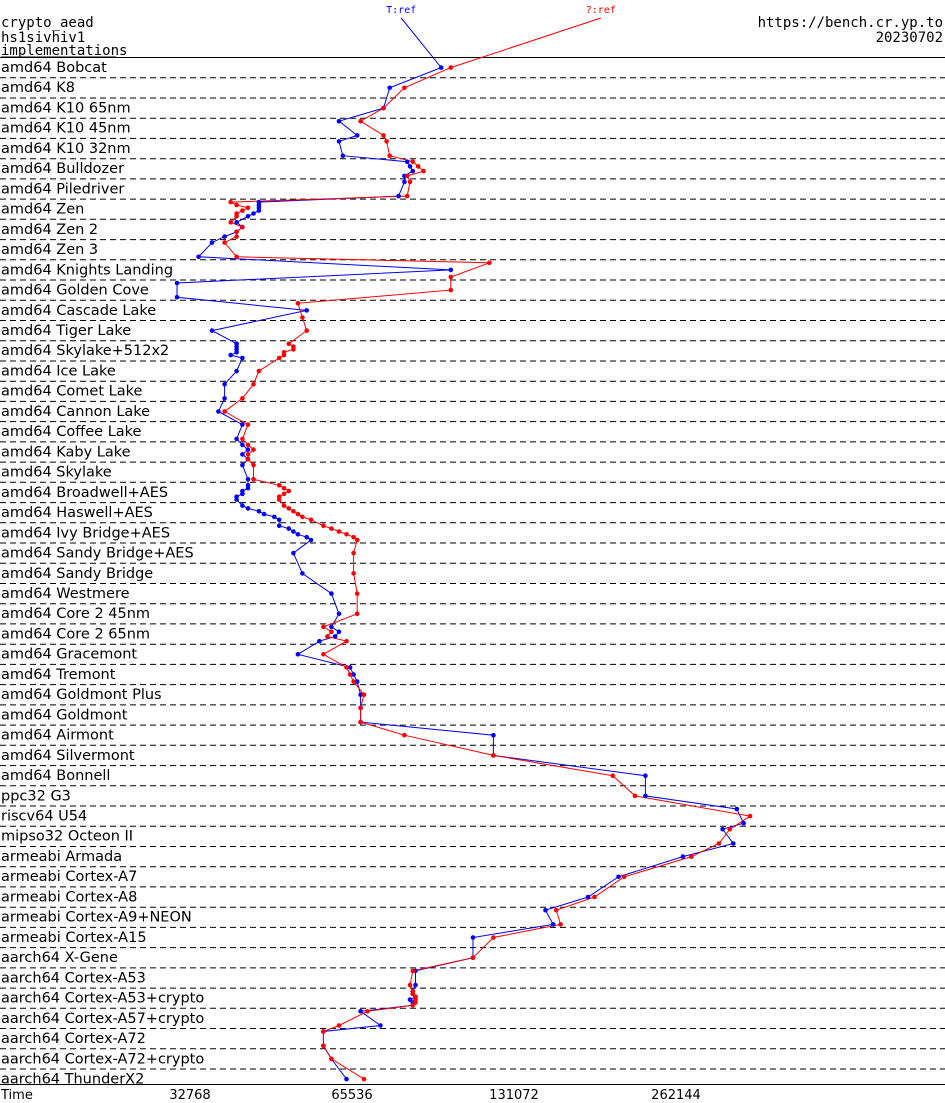 The height and width of the screenshot is (1103, 945). Describe the element at coordinates (62, 189) in the screenshot. I see `platform-label: amd64 Piledriver` at that location.